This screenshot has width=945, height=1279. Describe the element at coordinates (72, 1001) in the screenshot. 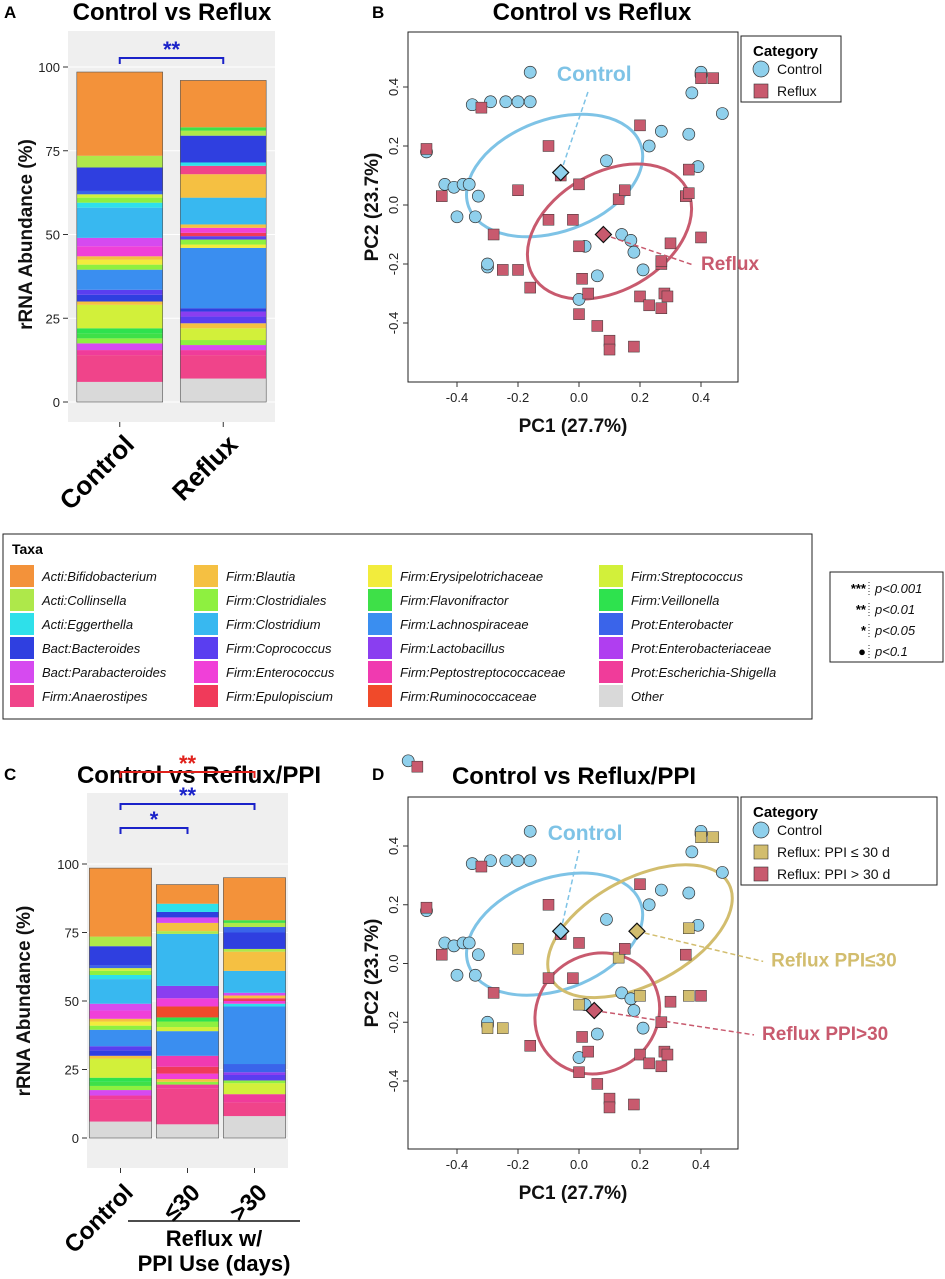

I see `y-tick-label: 50` at that location.